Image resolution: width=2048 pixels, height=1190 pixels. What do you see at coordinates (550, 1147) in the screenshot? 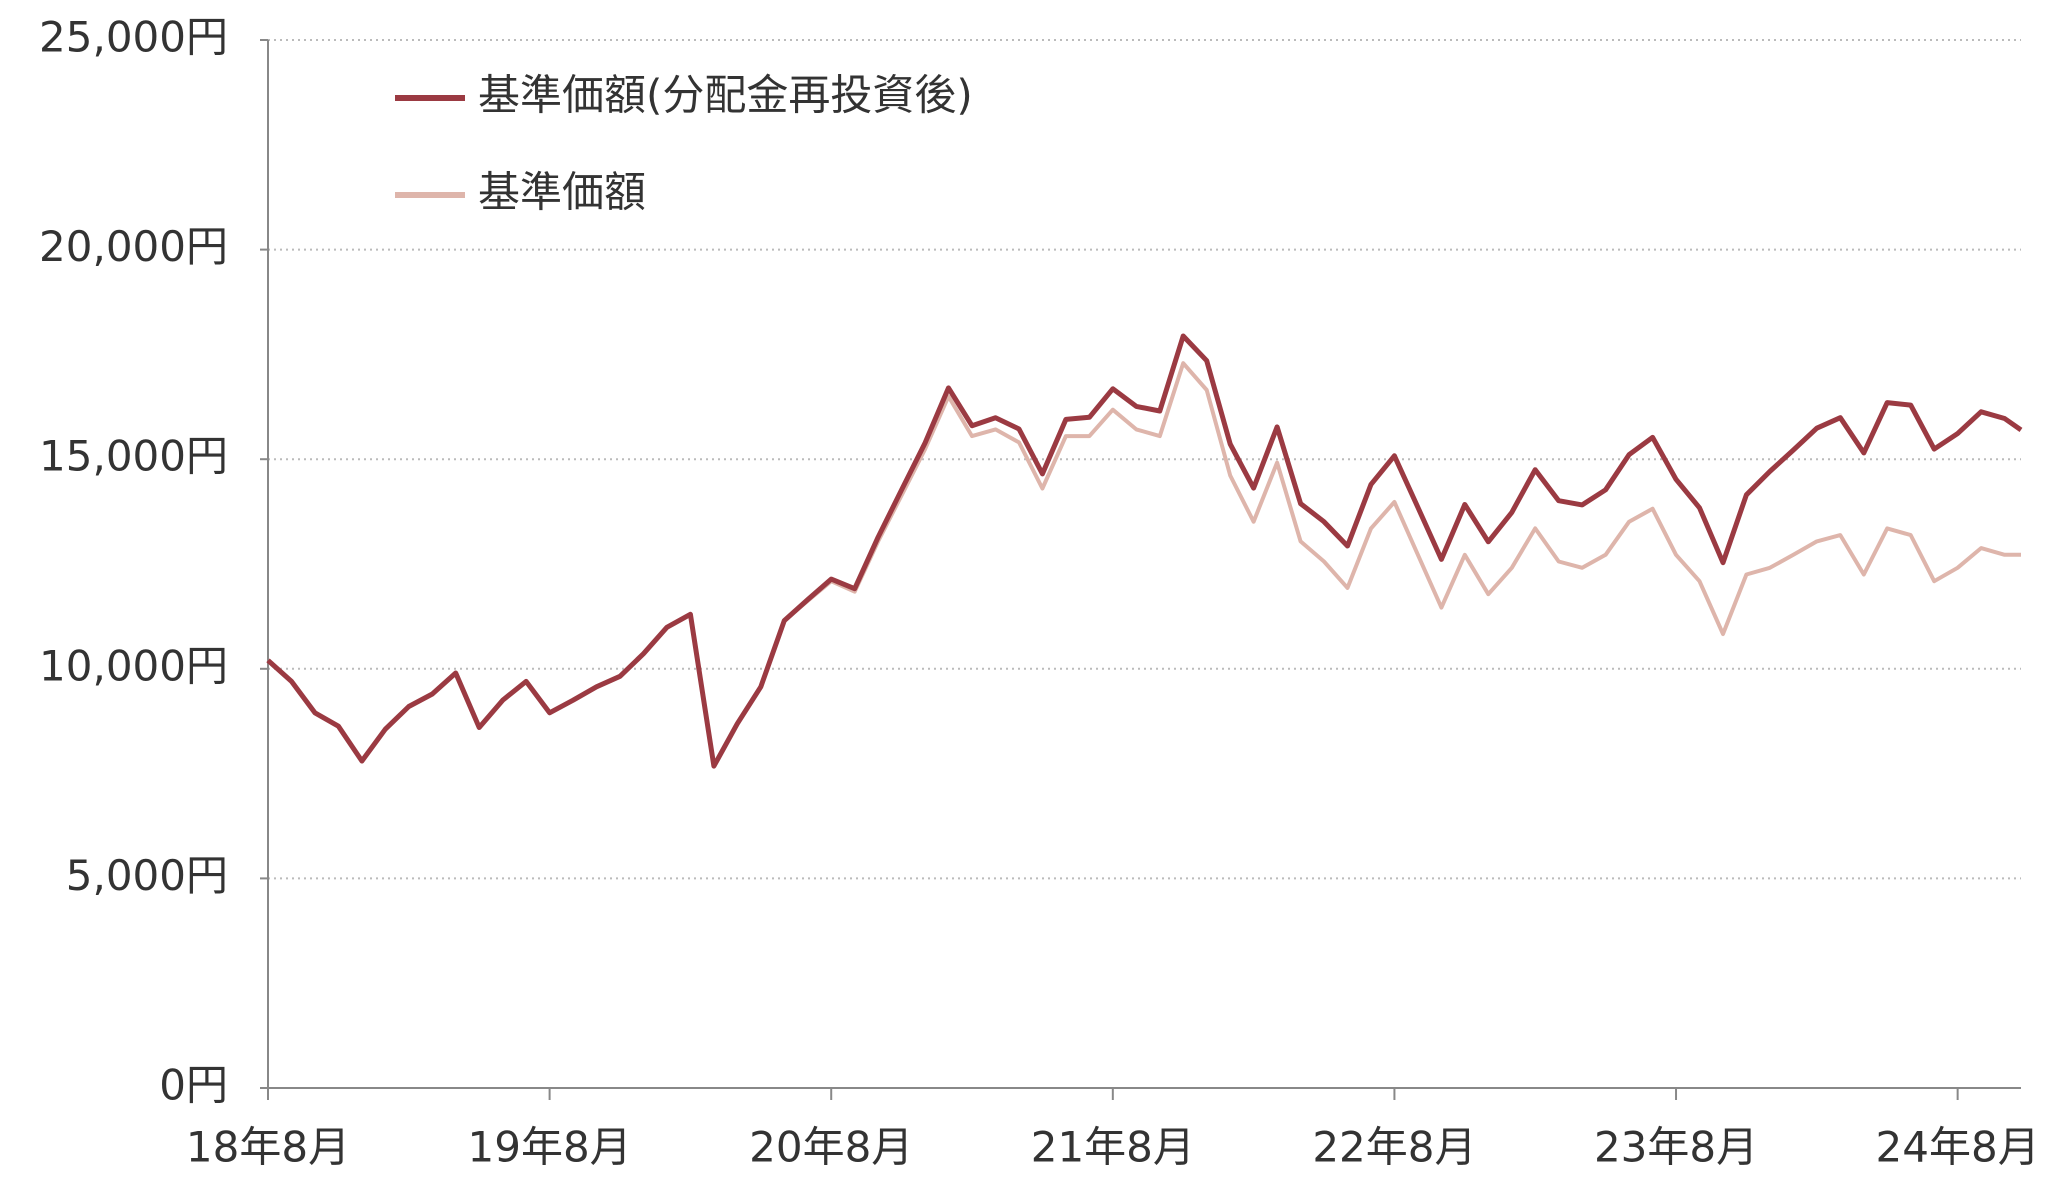
I see `x-tick-label: 19年8月` at bounding box center [550, 1147].